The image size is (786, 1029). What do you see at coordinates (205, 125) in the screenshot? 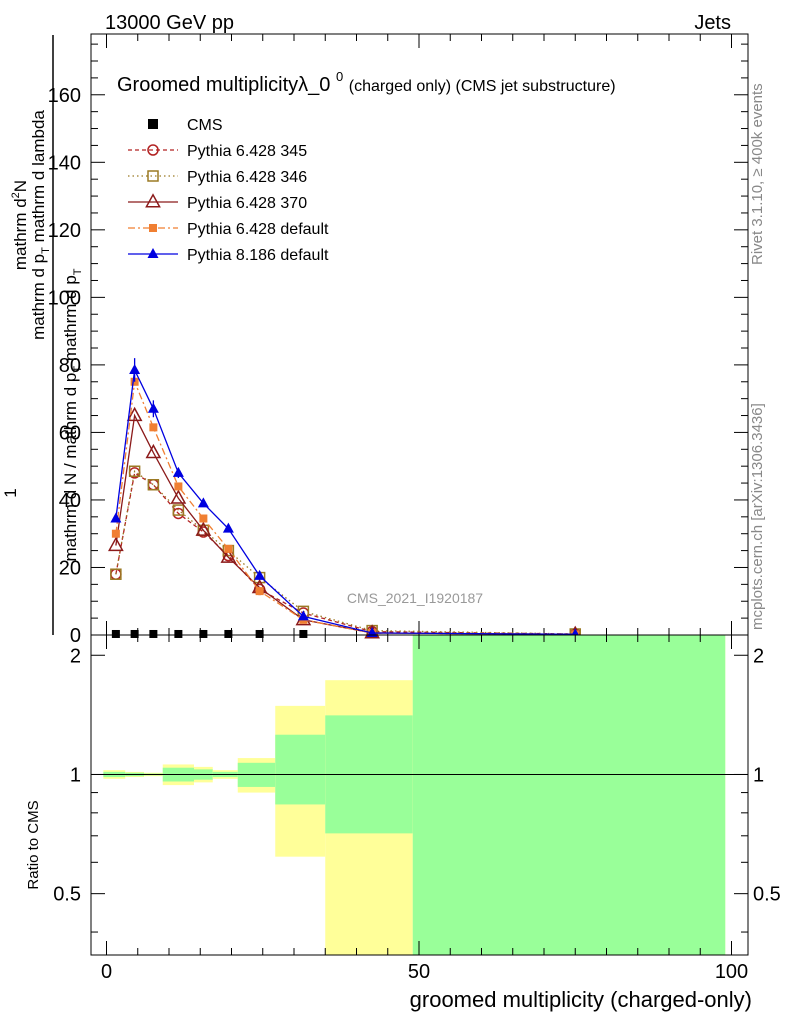
I see `legend-label: CMS` at bounding box center [205, 125].